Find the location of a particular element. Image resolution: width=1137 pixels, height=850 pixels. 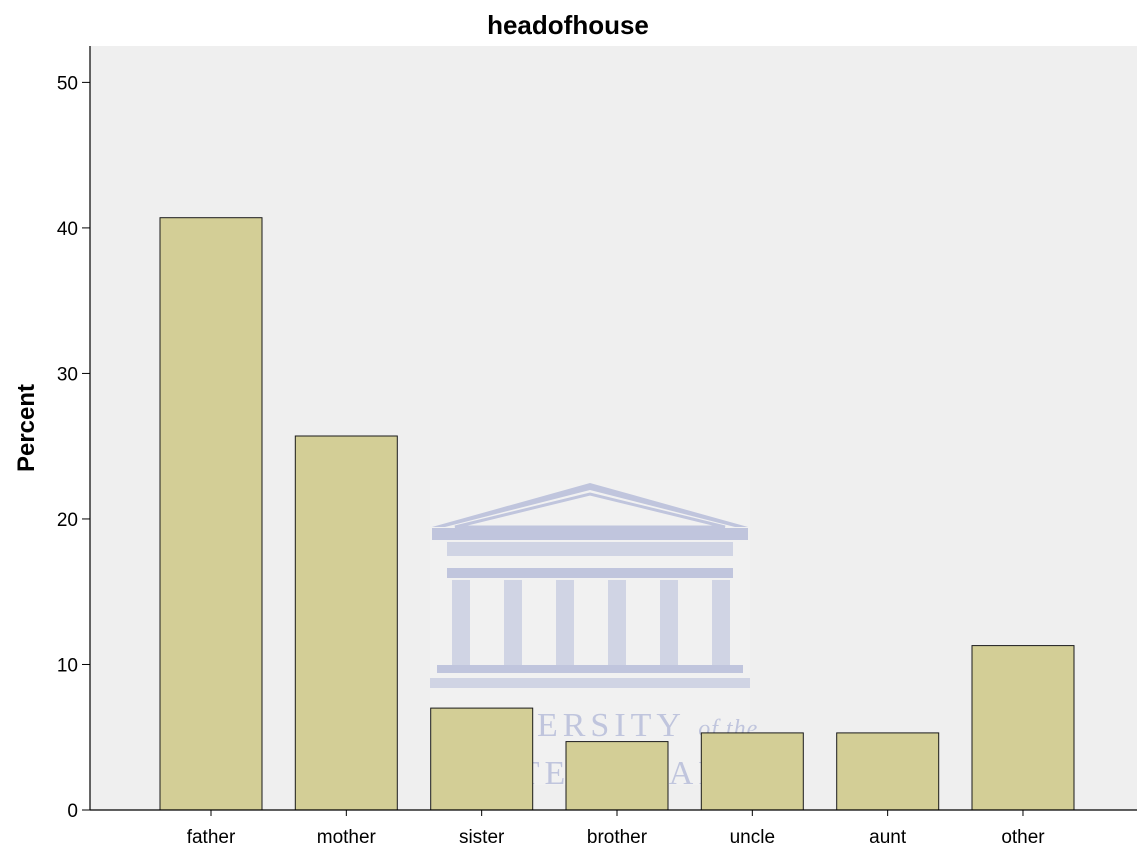

y-ticks-group: 0 10 20 30 40 50 is located at coordinates (73, 447).